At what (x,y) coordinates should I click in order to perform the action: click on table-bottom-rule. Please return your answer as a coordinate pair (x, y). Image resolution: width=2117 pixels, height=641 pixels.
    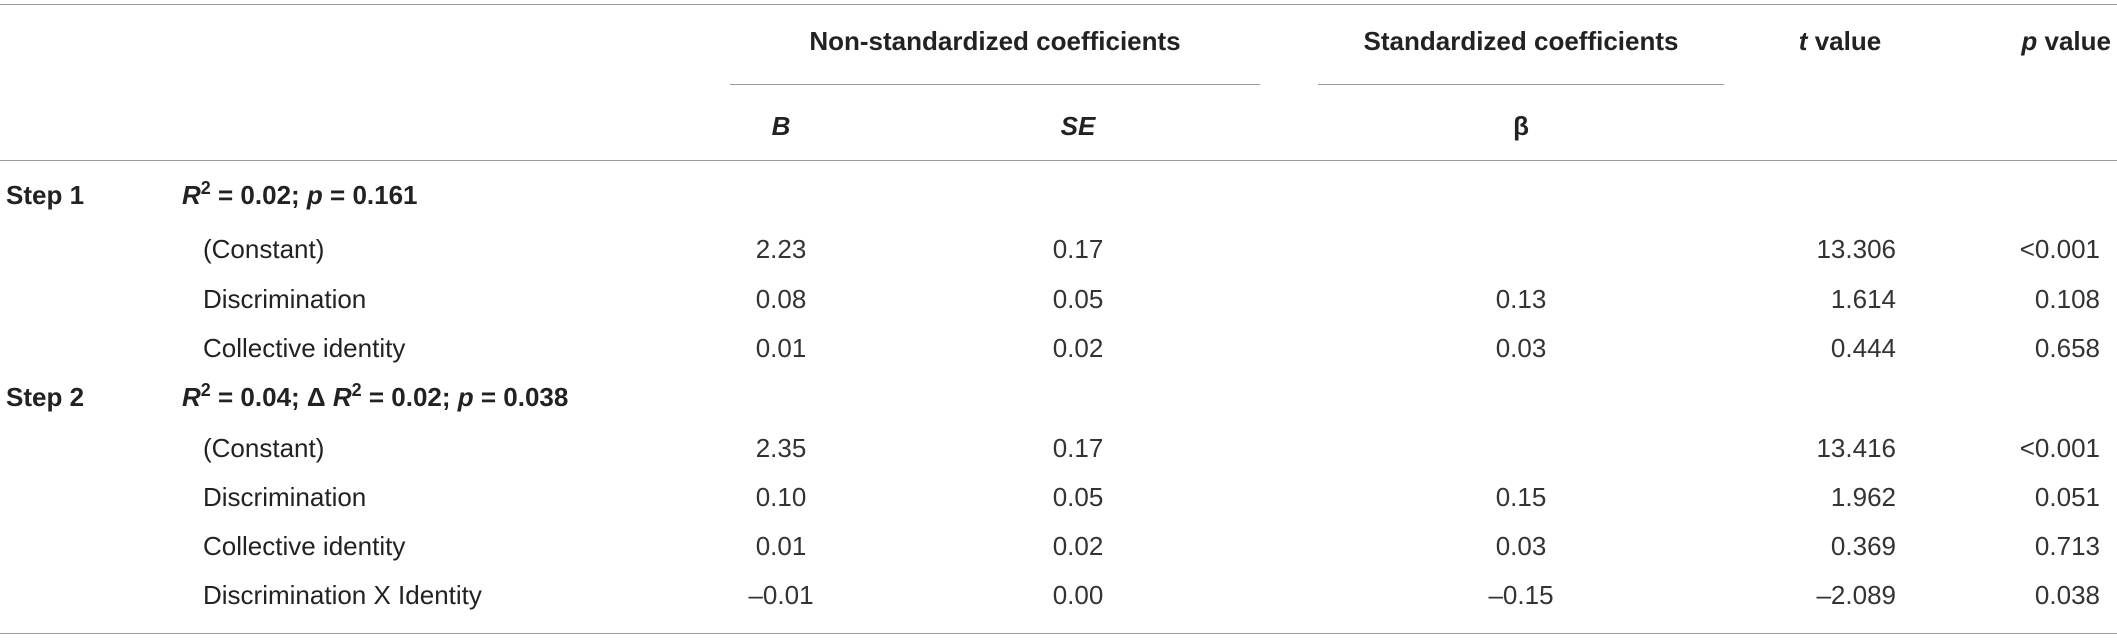
    Looking at the image, I should click on (1058, 633).